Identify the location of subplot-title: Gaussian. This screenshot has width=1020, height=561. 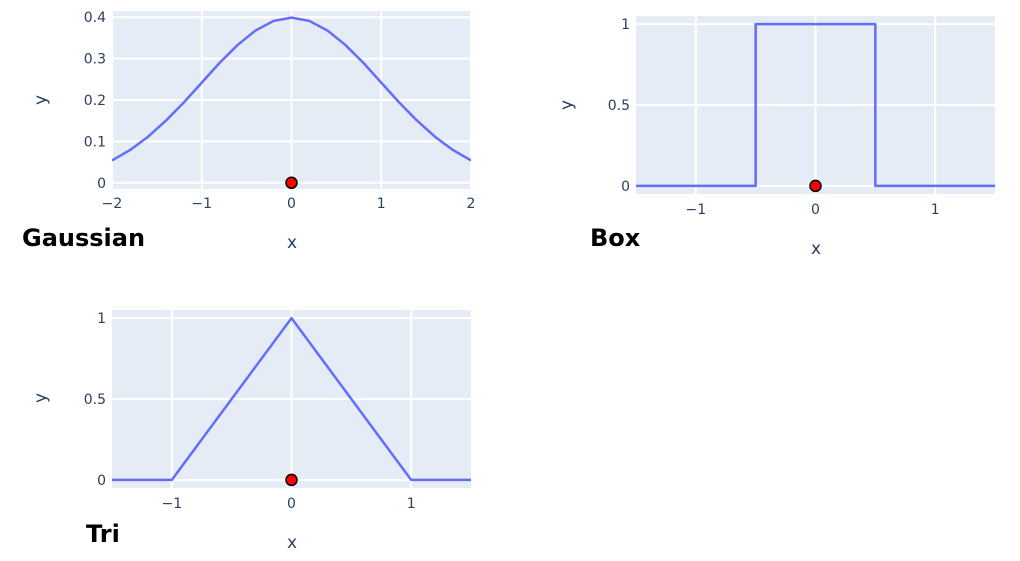
(83, 238).